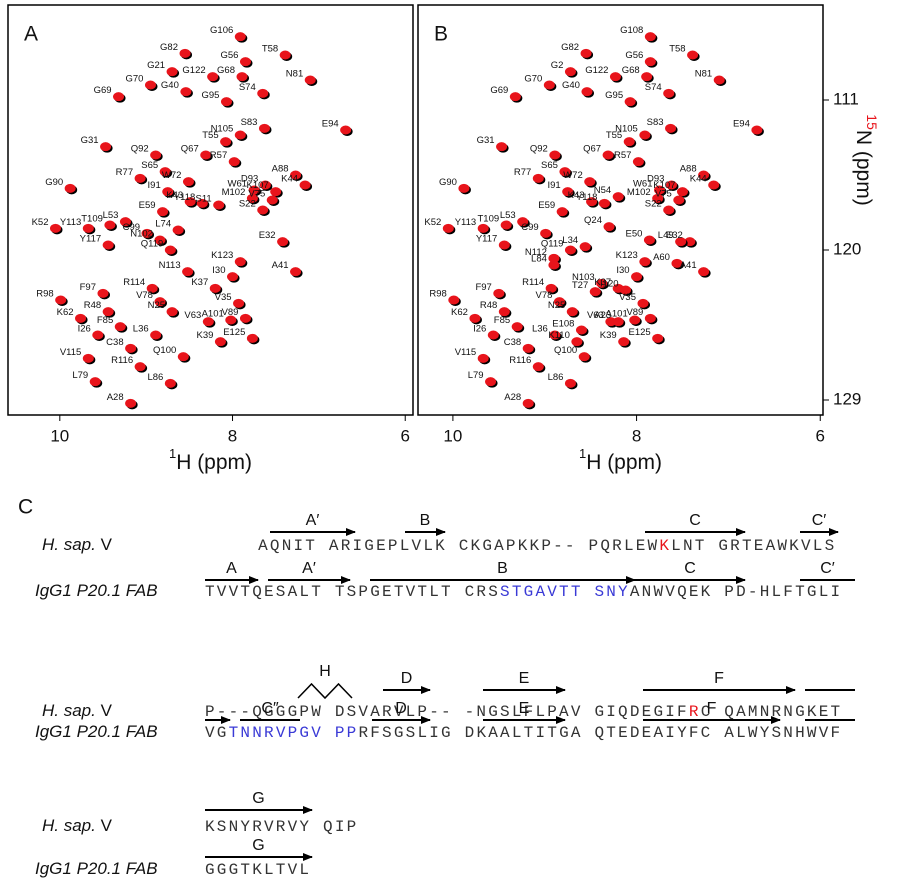  I want to click on peak-label: Q100, so click(164, 350).